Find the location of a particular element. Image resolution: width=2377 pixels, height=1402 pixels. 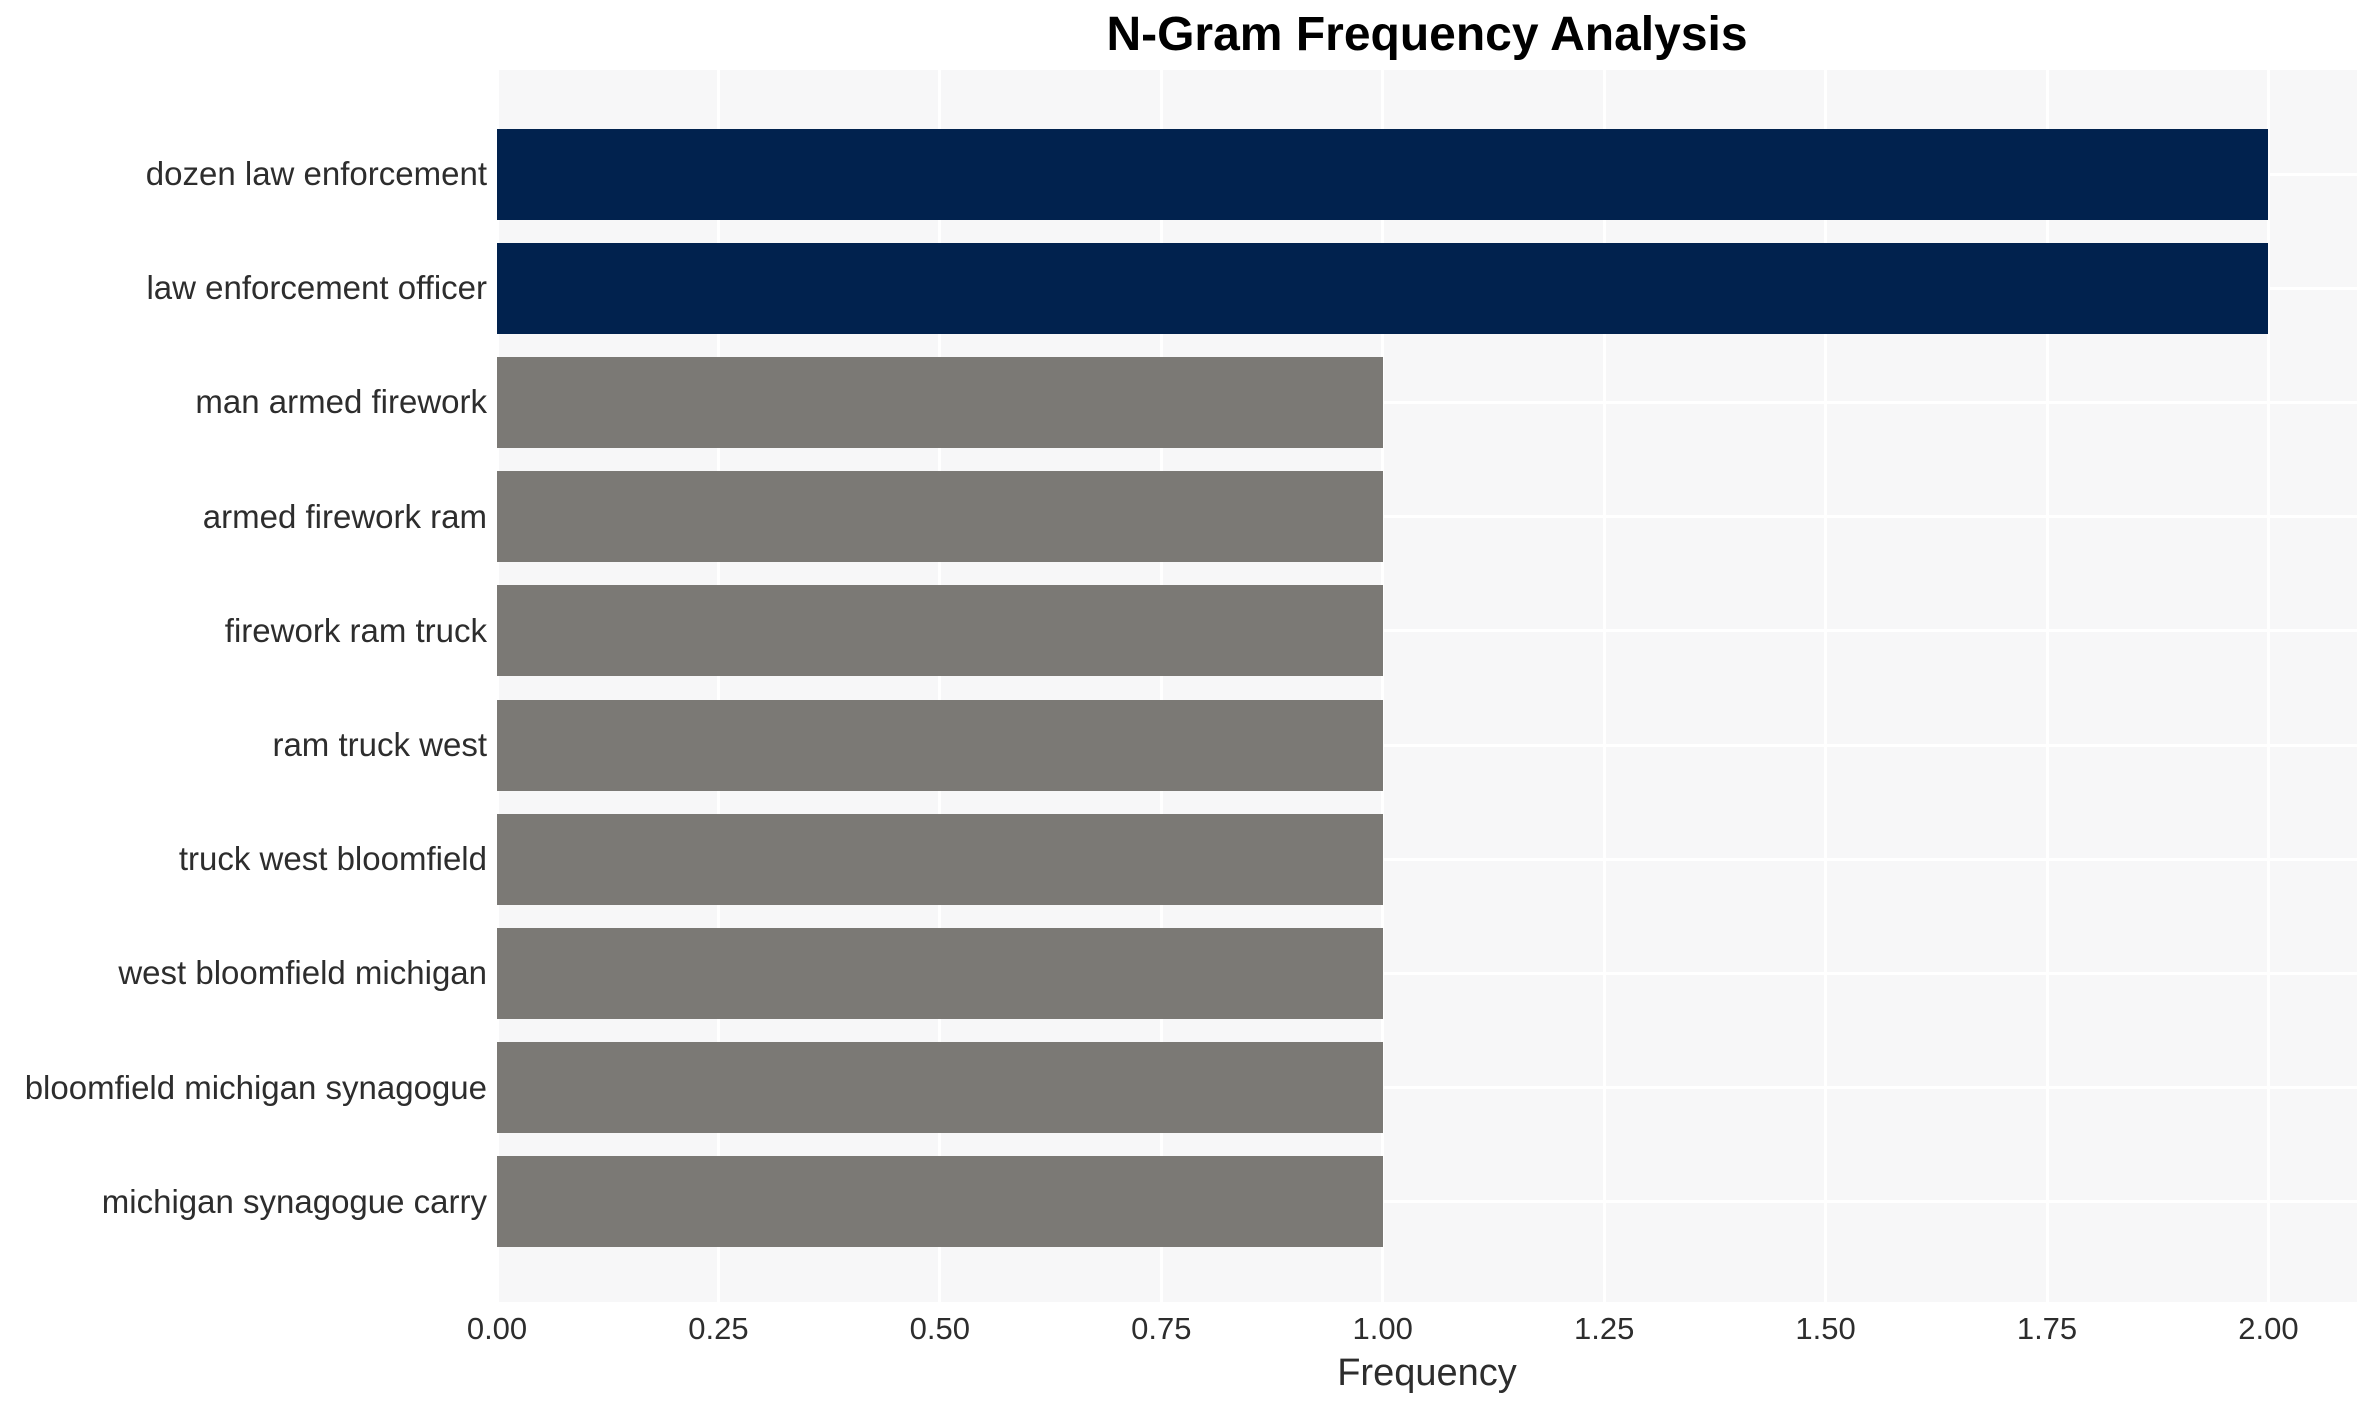

x-tick-label: 0.75 is located at coordinates (1161, 1328).